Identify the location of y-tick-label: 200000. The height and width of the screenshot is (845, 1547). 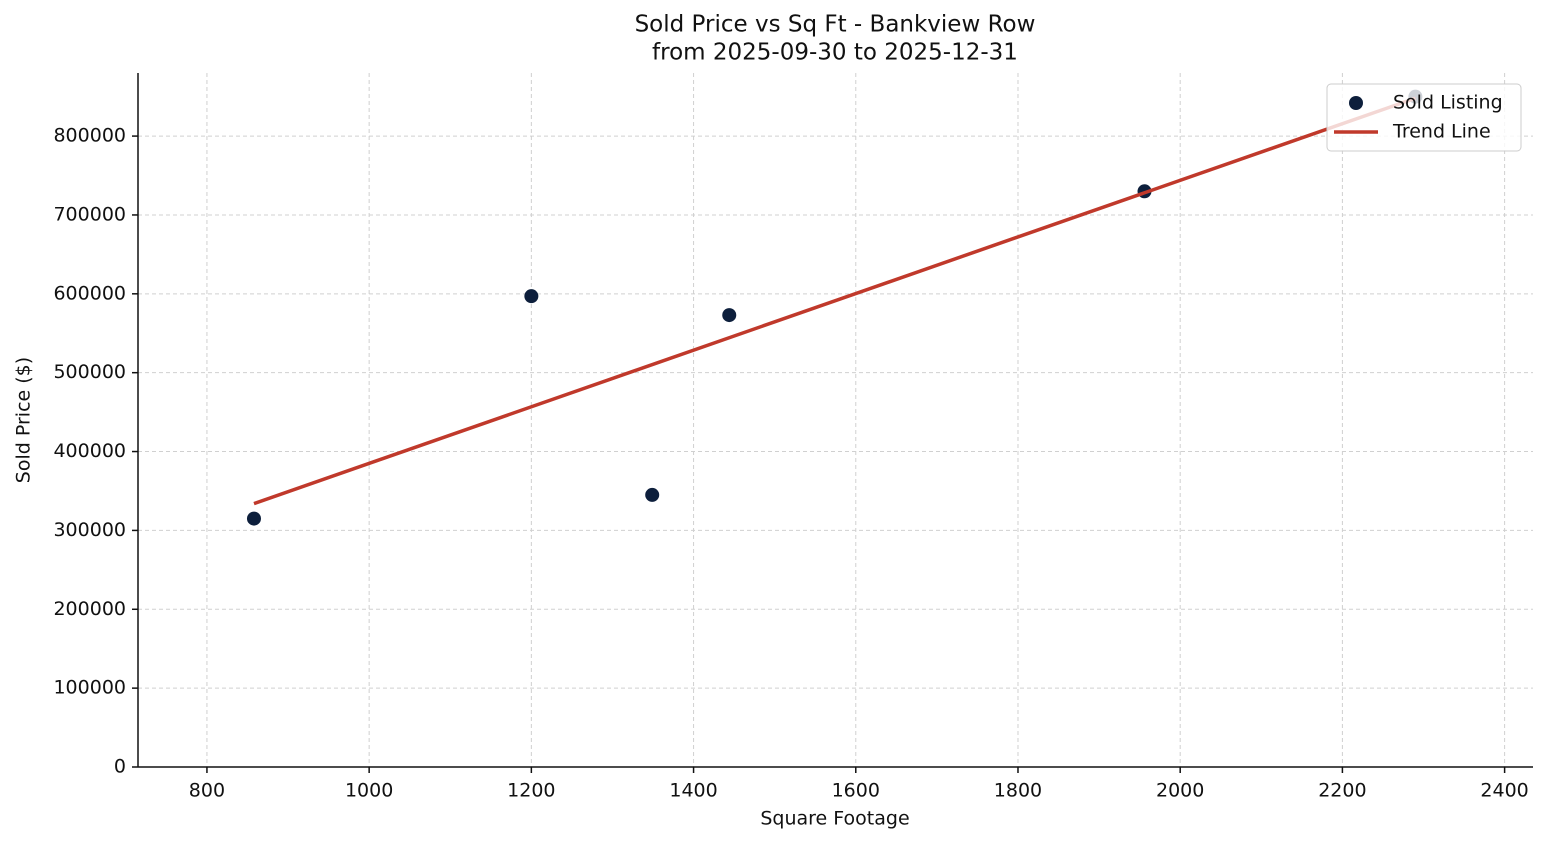
(89, 609).